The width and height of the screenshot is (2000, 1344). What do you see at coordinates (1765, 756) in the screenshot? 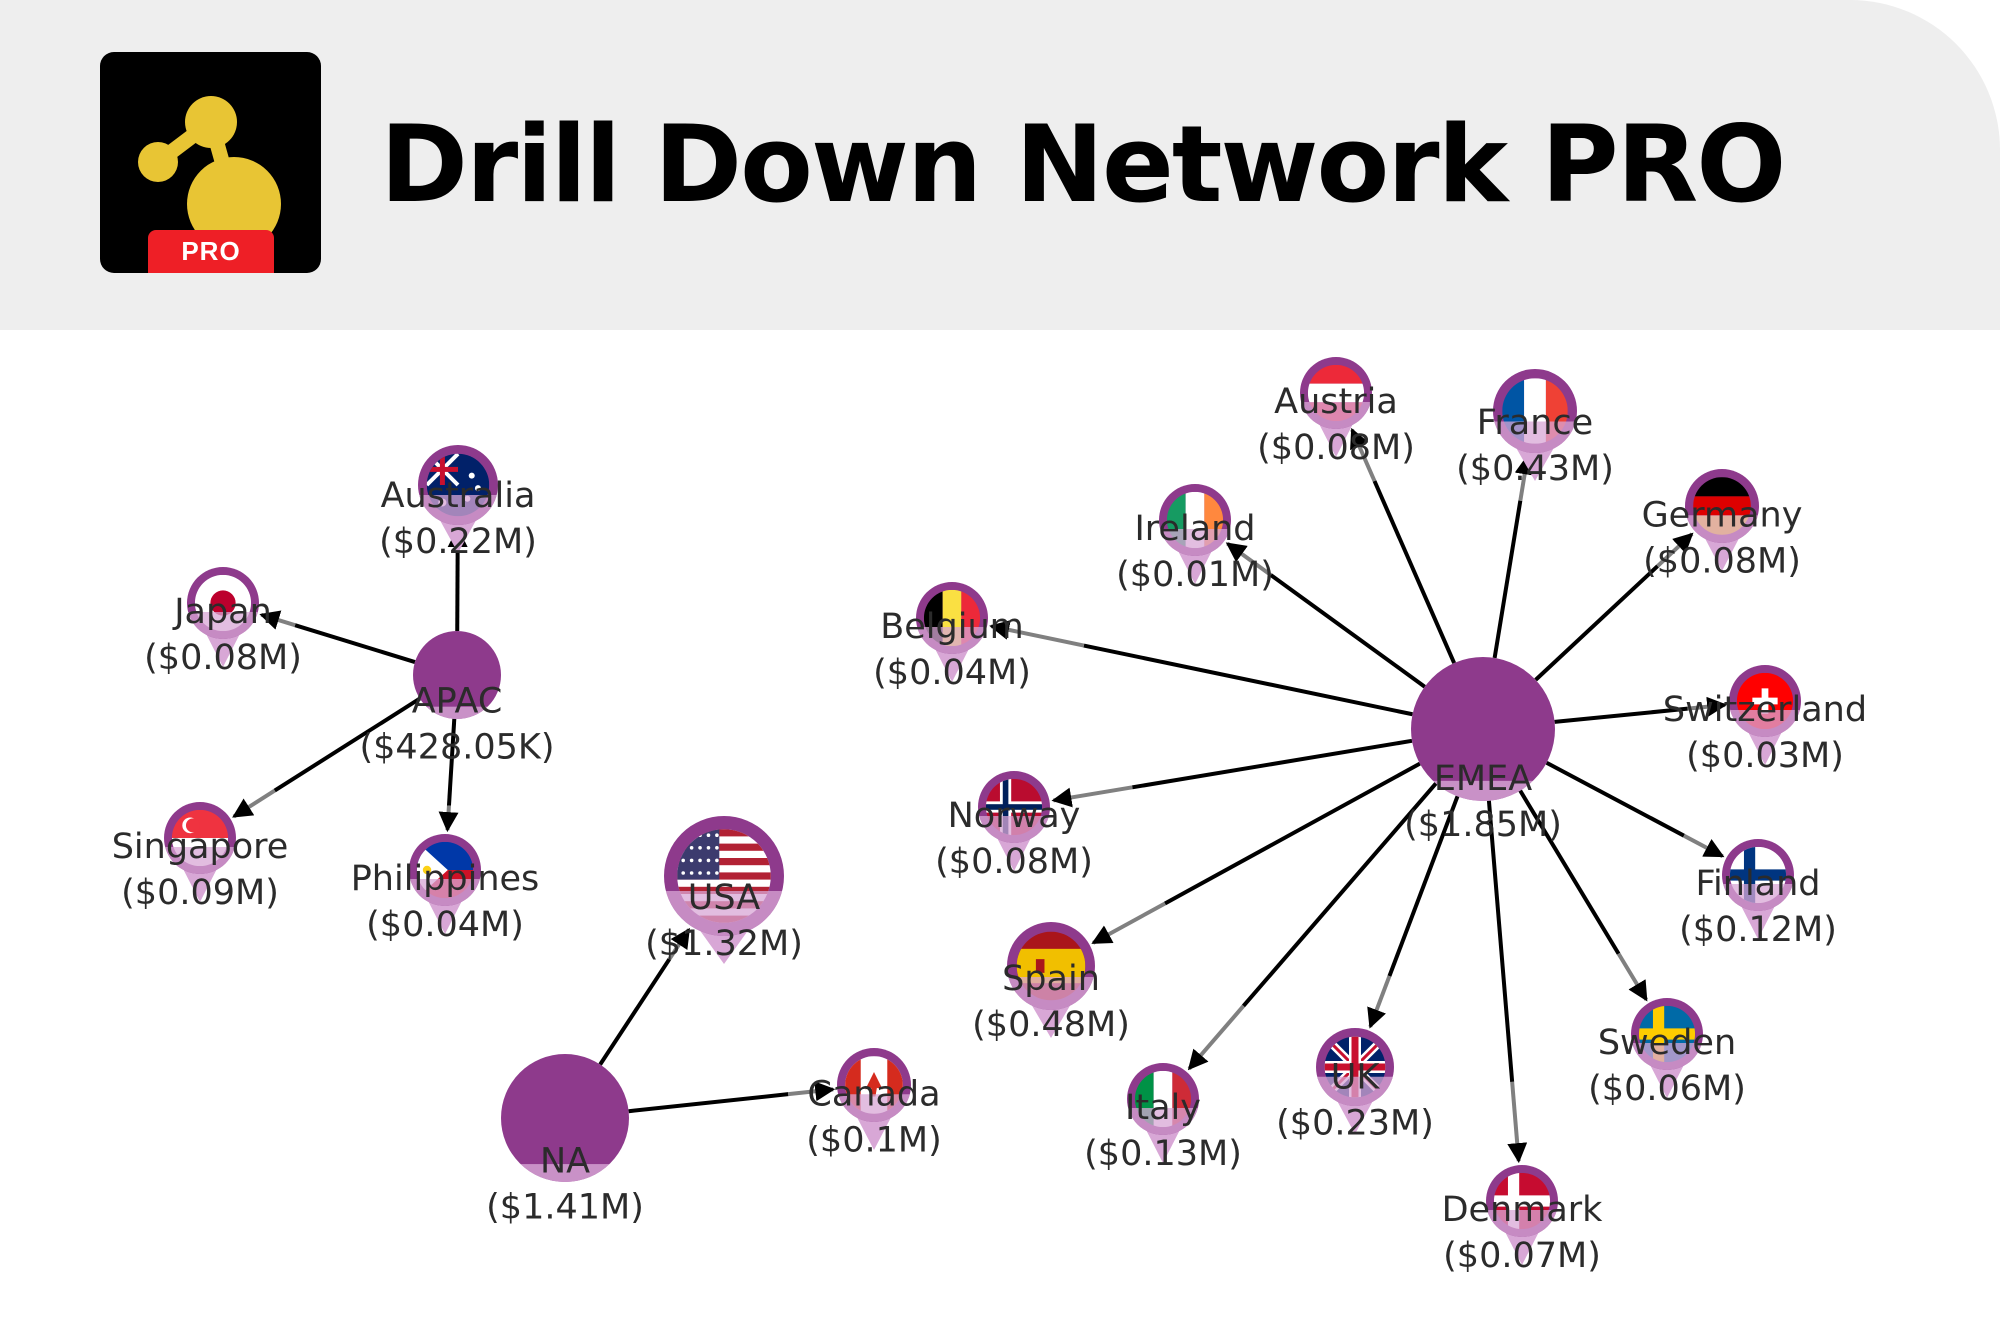
I see `node-value-switzerland: ($0.03M)` at bounding box center [1765, 756].